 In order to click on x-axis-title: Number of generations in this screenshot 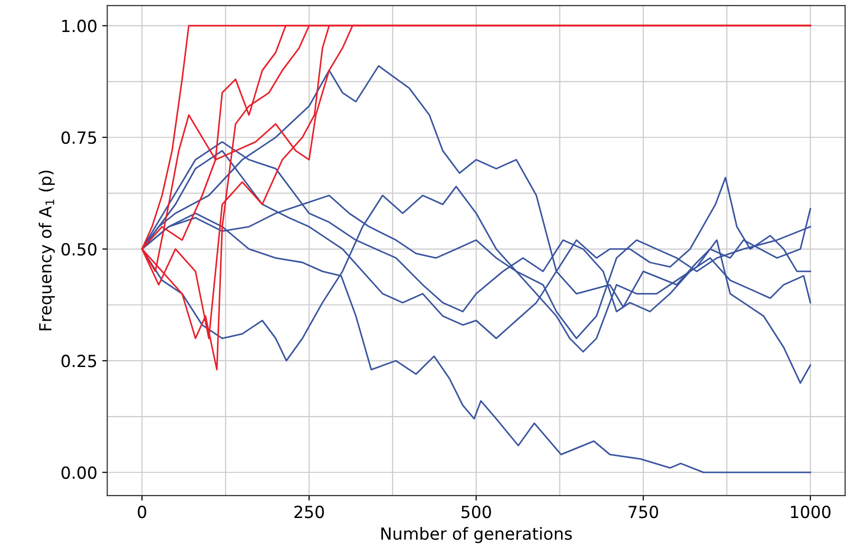, I will do `click(476, 535)`.